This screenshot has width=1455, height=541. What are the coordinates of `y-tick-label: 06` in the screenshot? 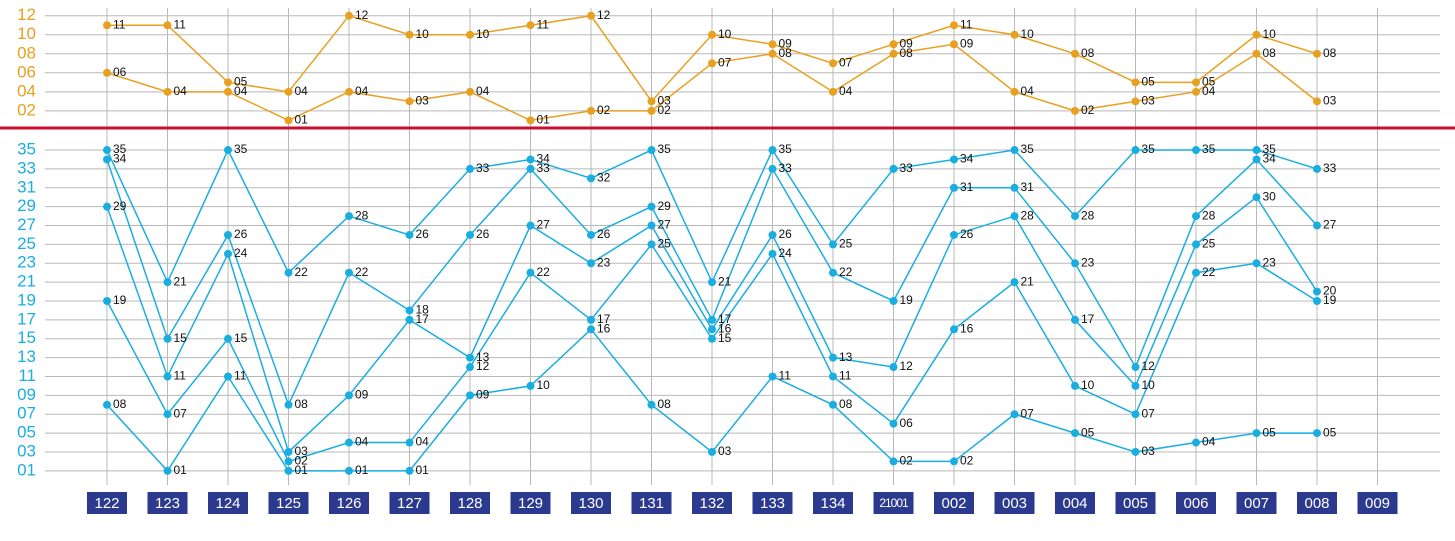 It's located at (26, 71).